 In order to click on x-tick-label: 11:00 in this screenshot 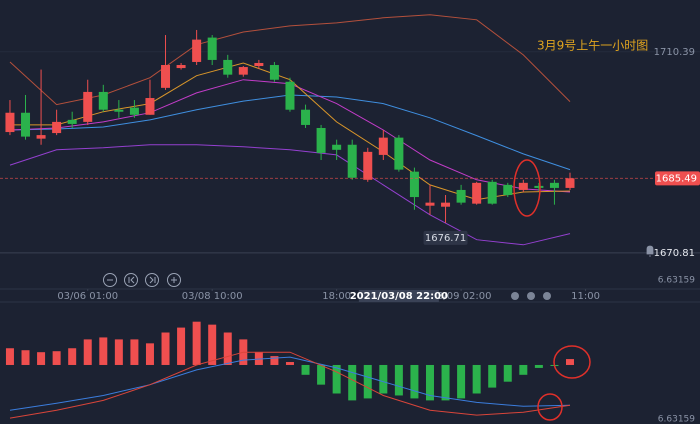, I will do `click(585, 296)`.